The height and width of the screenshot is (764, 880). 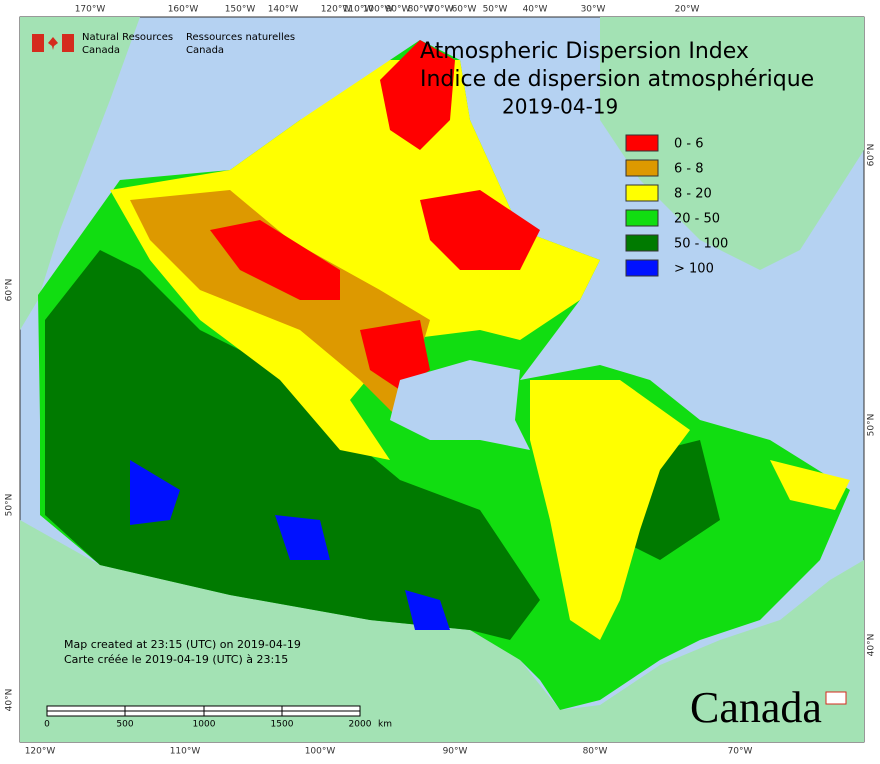 What do you see at coordinates (693, 194) in the screenshot?
I see `legend-label: 8 - 20` at bounding box center [693, 194].